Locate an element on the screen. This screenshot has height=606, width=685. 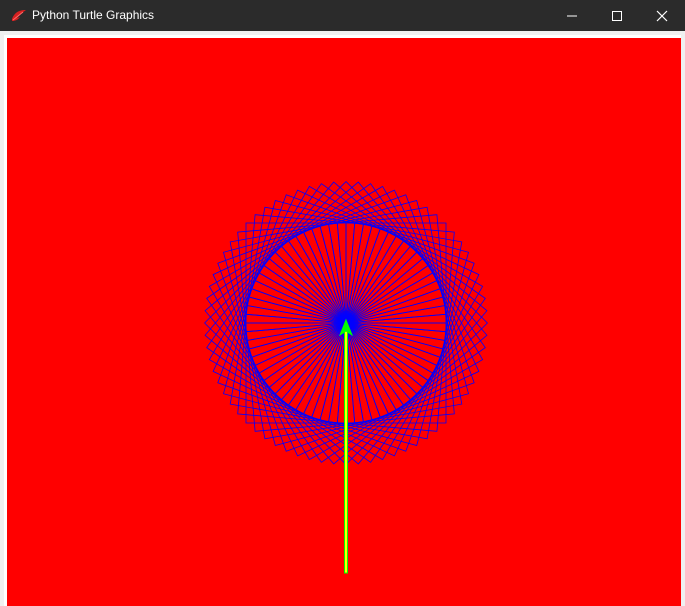
window-title: Python Turtle Graphics is located at coordinates (93, 15).